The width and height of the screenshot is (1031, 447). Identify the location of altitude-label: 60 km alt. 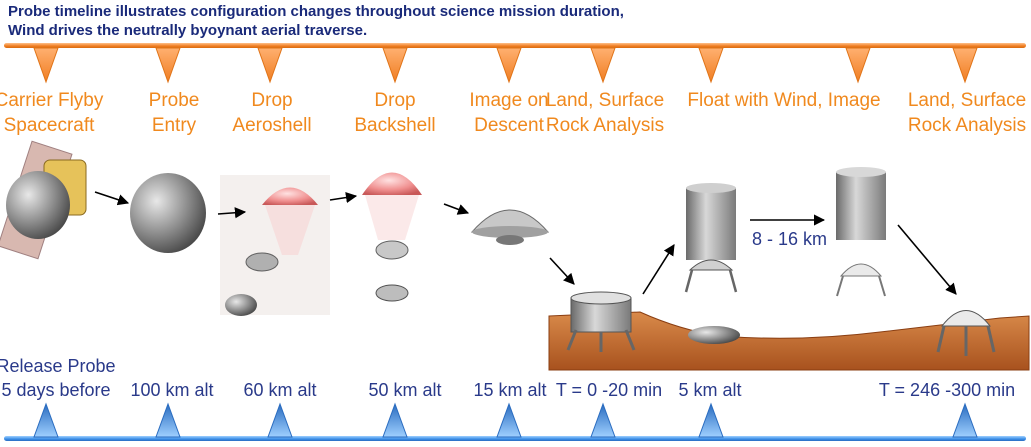
(280, 390).